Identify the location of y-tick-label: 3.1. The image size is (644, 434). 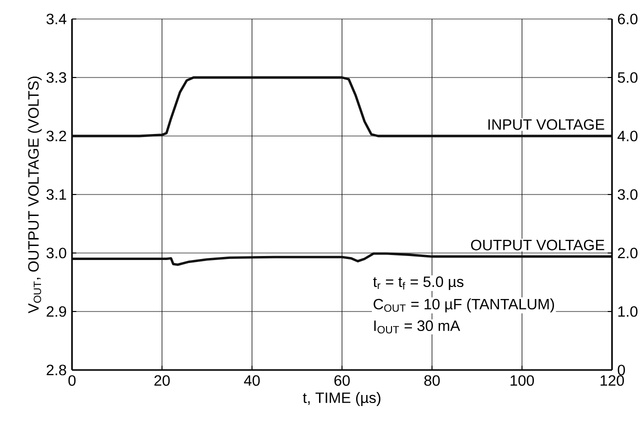
(56, 194).